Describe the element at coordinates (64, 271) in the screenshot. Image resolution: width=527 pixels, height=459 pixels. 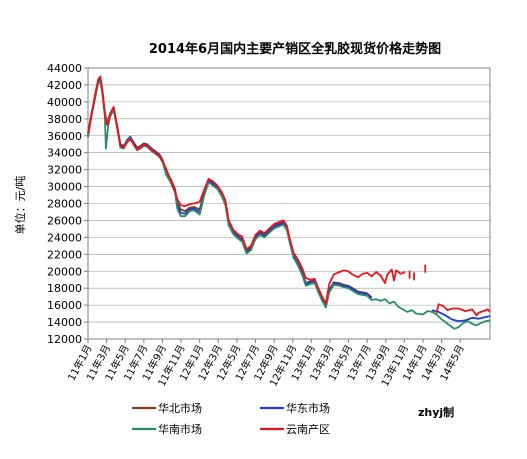
I see `y-tick-label: 20000` at that location.